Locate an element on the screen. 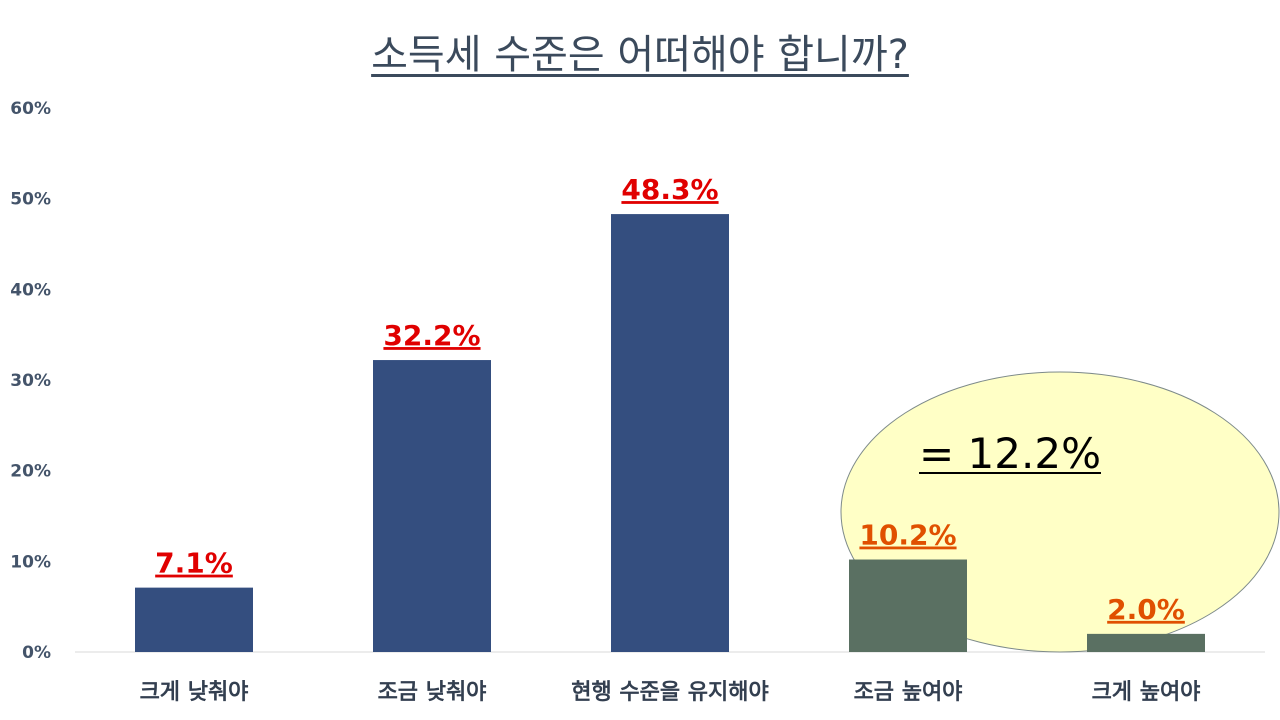 The height and width of the screenshot is (720, 1280). y-tick-label: 0% is located at coordinates (36, 653).